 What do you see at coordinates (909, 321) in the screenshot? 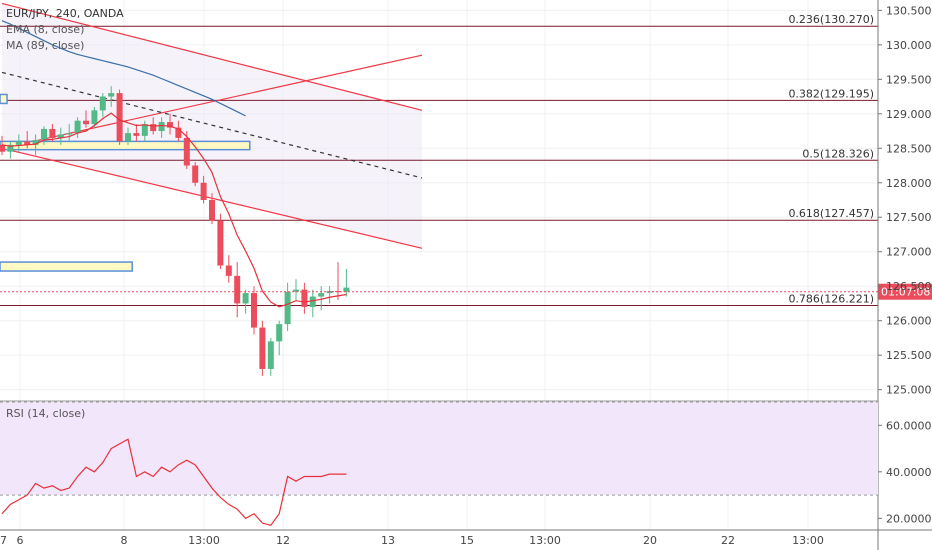
I see `y-tick-label: 126.000` at bounding box center [909, 321].